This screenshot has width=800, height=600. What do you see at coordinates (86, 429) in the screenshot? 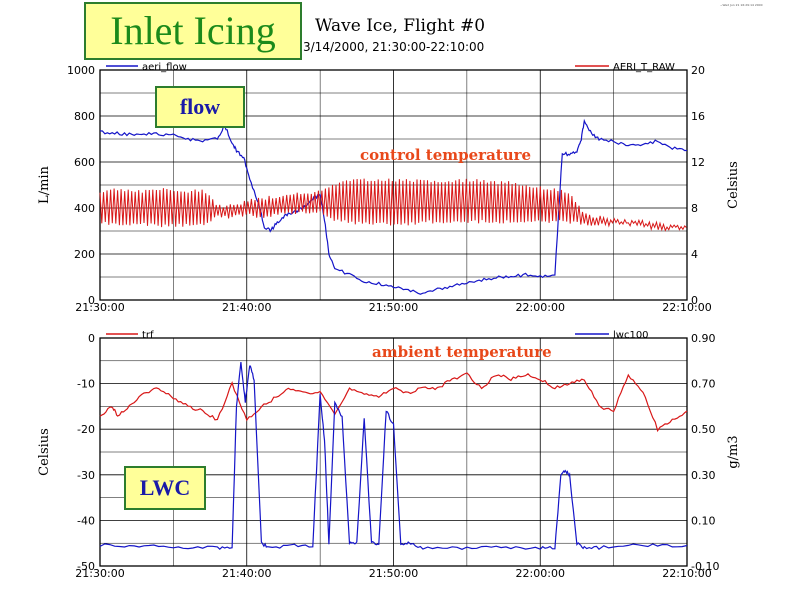
I see `y-left-tick-label: -20` at bounding box center [86, 429].